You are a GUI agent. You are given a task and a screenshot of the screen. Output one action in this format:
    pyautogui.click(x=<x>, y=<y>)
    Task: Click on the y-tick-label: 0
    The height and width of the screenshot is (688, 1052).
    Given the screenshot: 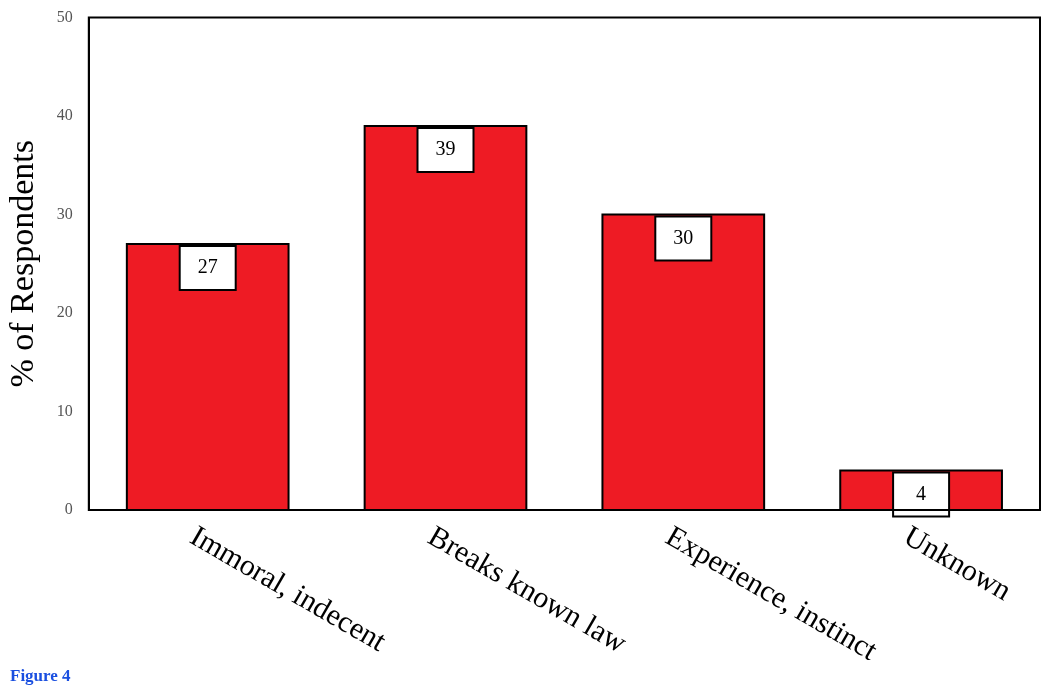 What is the action you would take?
    pyautogui.click(x=68, y=509)
    